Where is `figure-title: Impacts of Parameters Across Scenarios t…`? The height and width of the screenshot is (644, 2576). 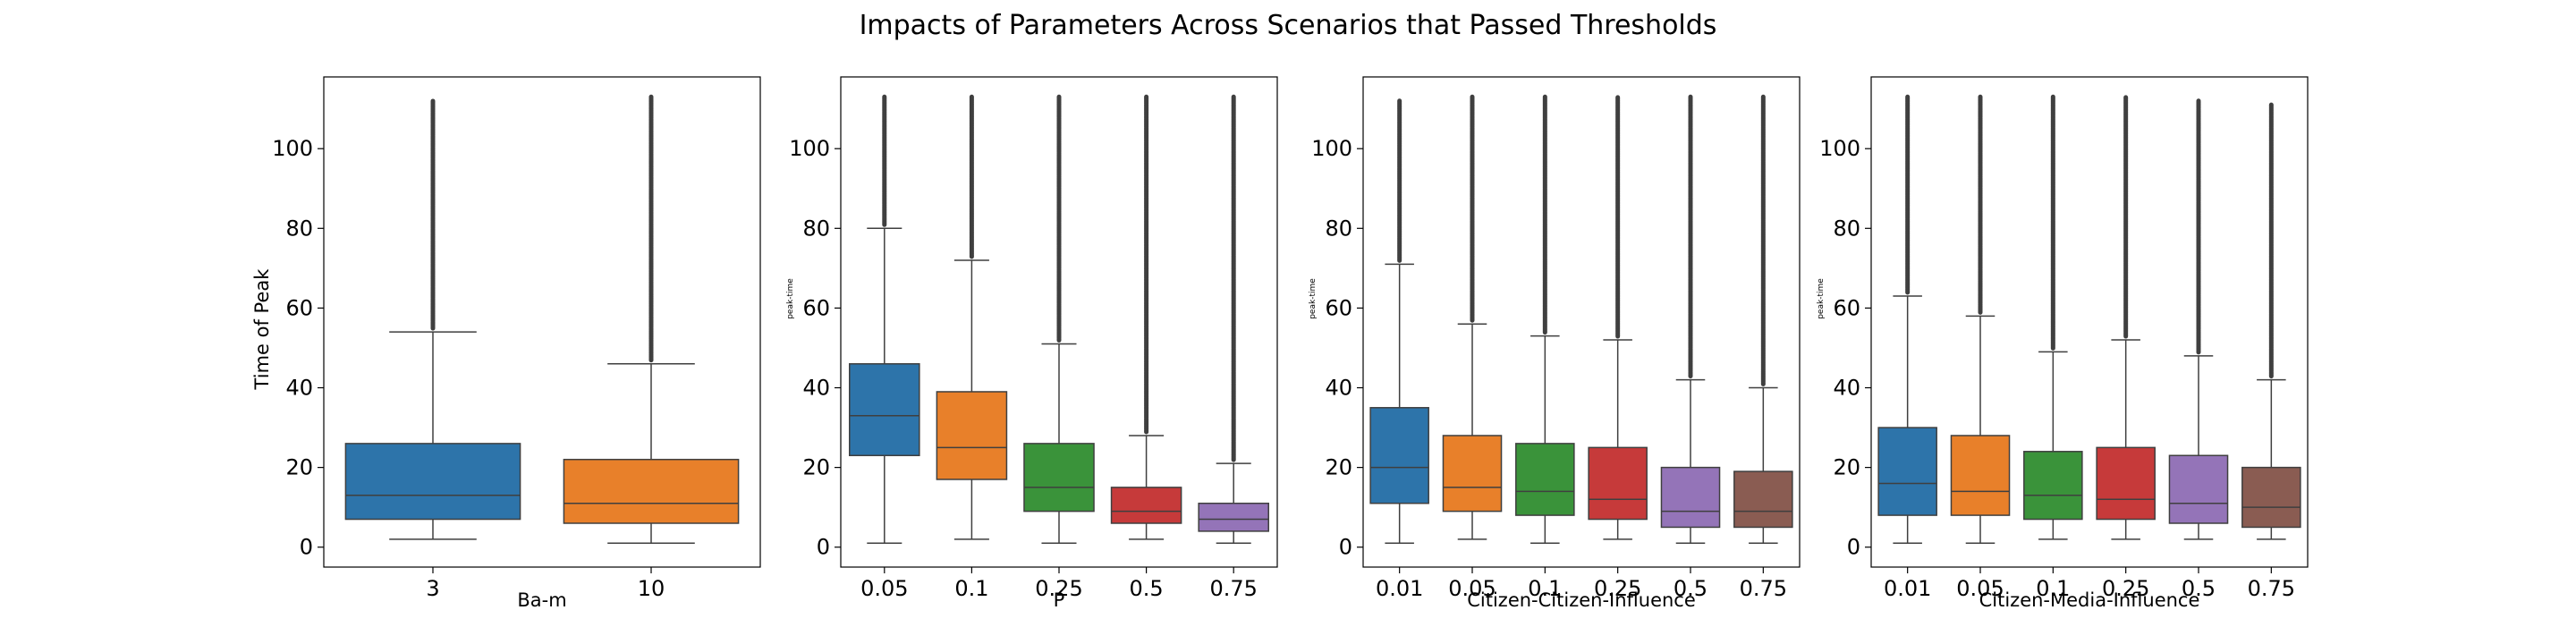 figure-title: Impacts of Parameters Across Scenarios t… is located at coordinates (1288, 25).